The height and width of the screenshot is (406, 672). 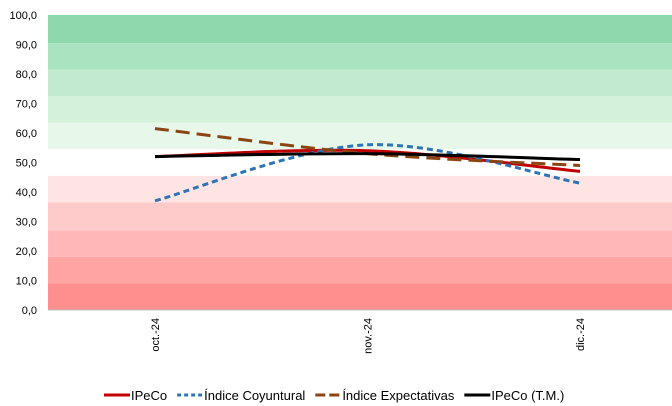 I want to click on x-tick-label: nov.-24, so click(x=369, y=336).